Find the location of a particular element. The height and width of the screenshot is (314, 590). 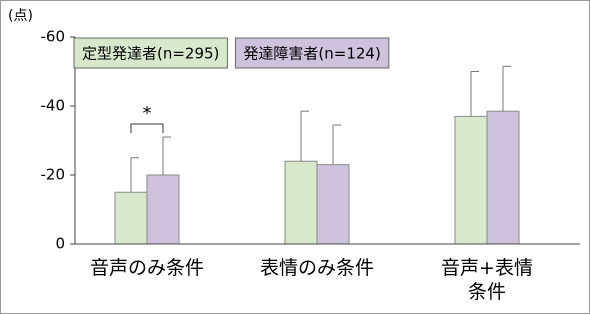

significance-bracket is located at coordinates (147, 128).